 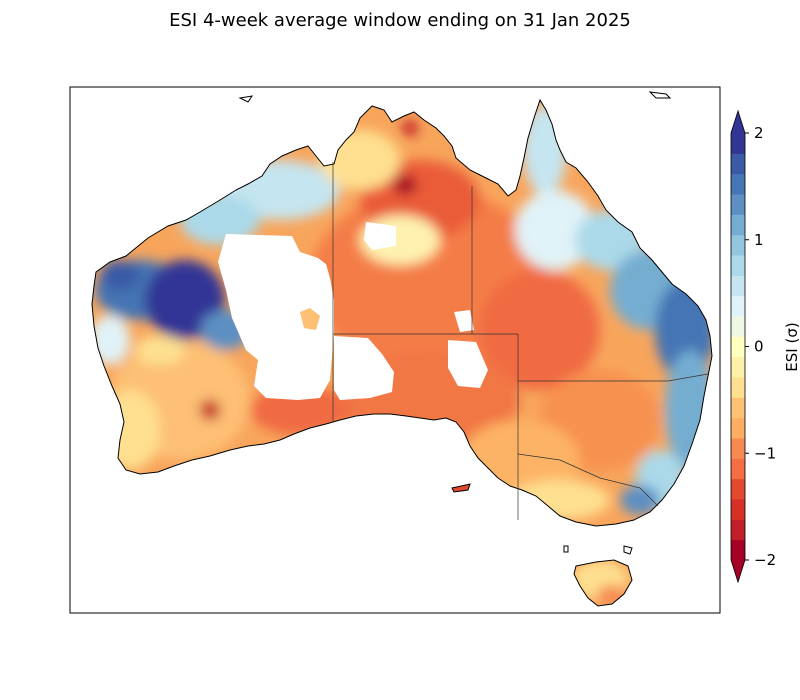 I want to click on colorbar-extend-max, so click(x=738, y=122).